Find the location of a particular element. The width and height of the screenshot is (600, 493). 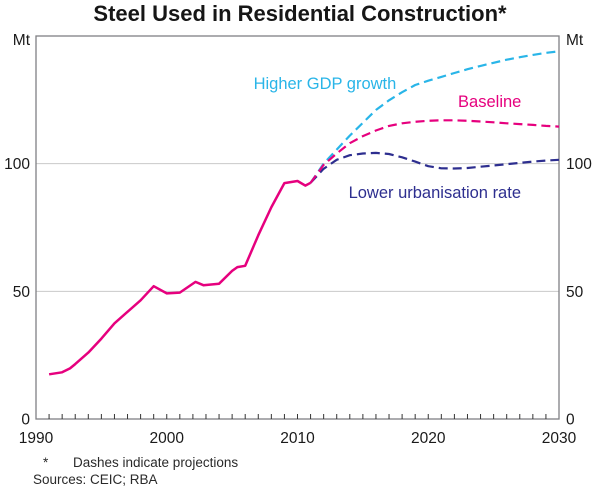

y-axis-label-left-100: 100 is located at coordinates (17, 164).